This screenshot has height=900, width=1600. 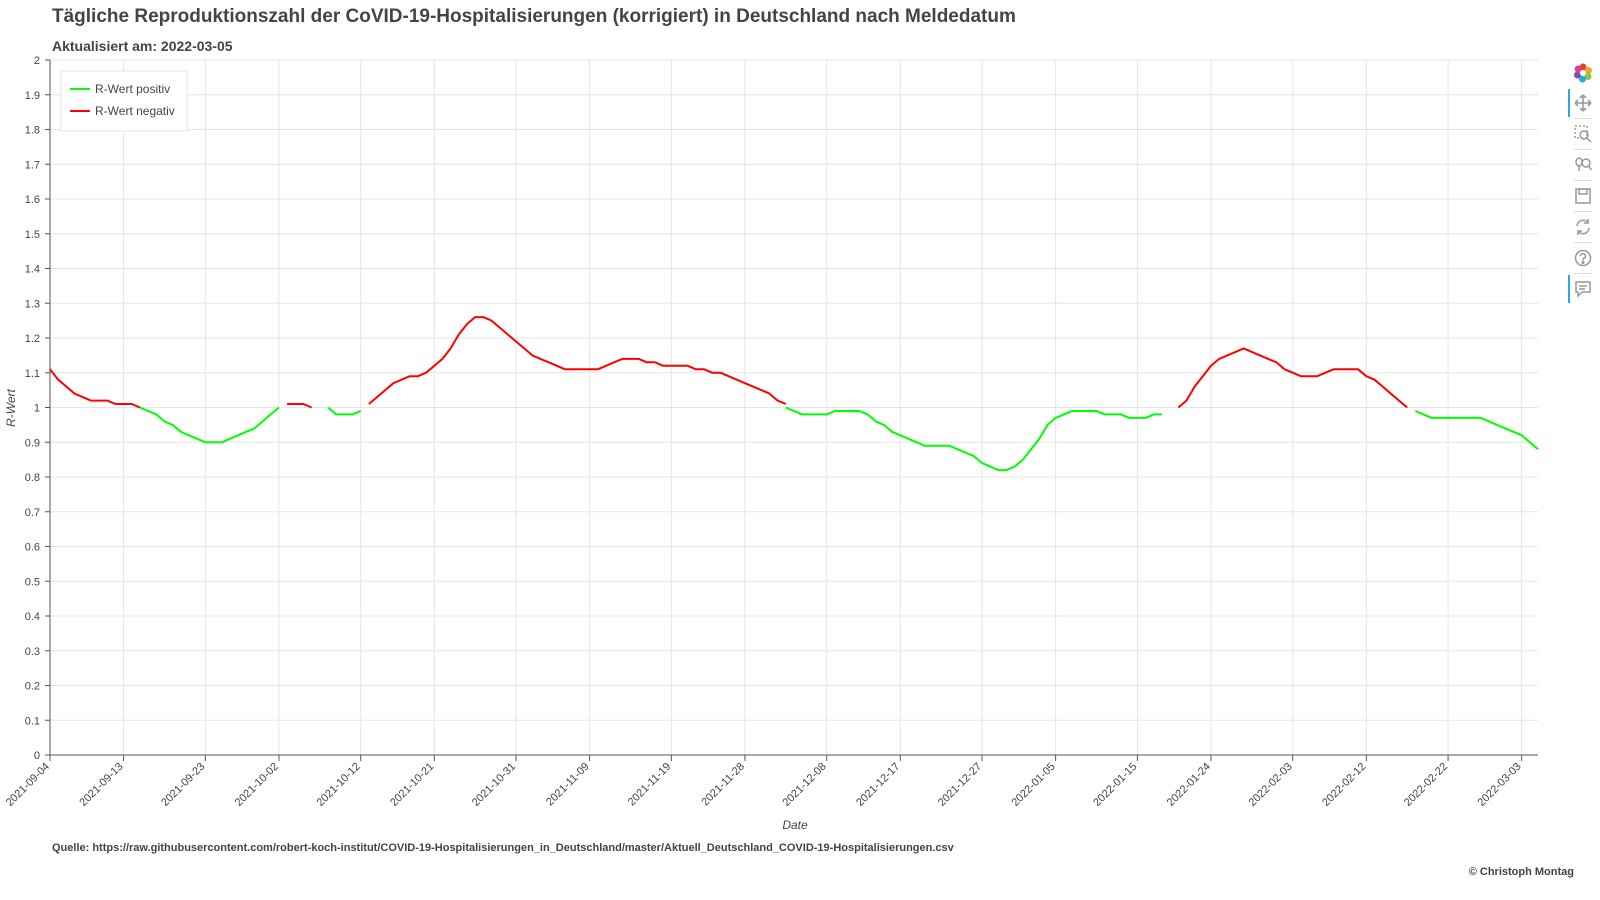 What do you see at coordinates (257, 785) in the screenshot?
I see `x-tick-label: 2021-10-02` at bounding box center [257, 785].